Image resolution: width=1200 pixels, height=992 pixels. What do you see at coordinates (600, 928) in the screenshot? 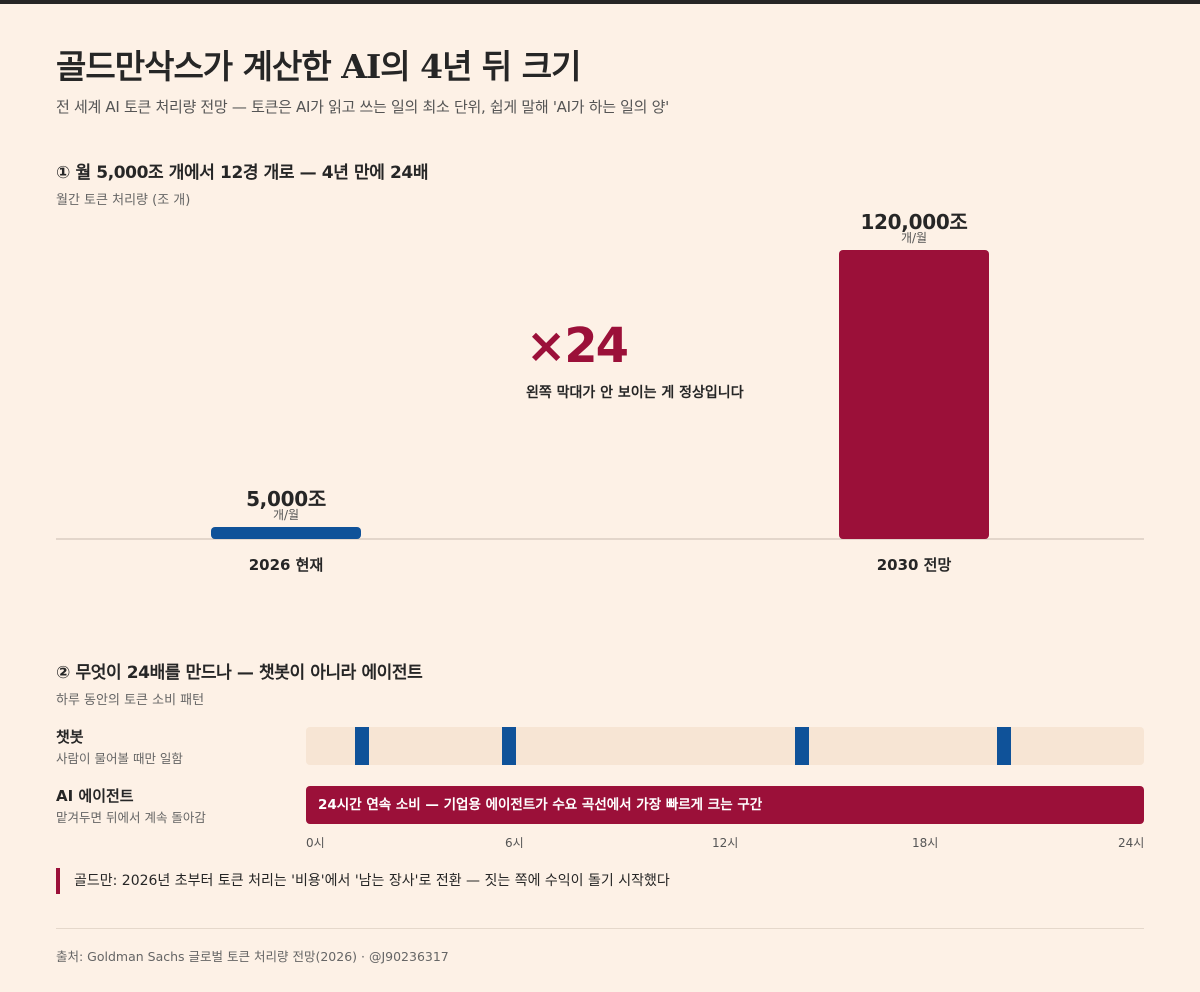
I see `footer-divider` at bounding box center [600, 928].